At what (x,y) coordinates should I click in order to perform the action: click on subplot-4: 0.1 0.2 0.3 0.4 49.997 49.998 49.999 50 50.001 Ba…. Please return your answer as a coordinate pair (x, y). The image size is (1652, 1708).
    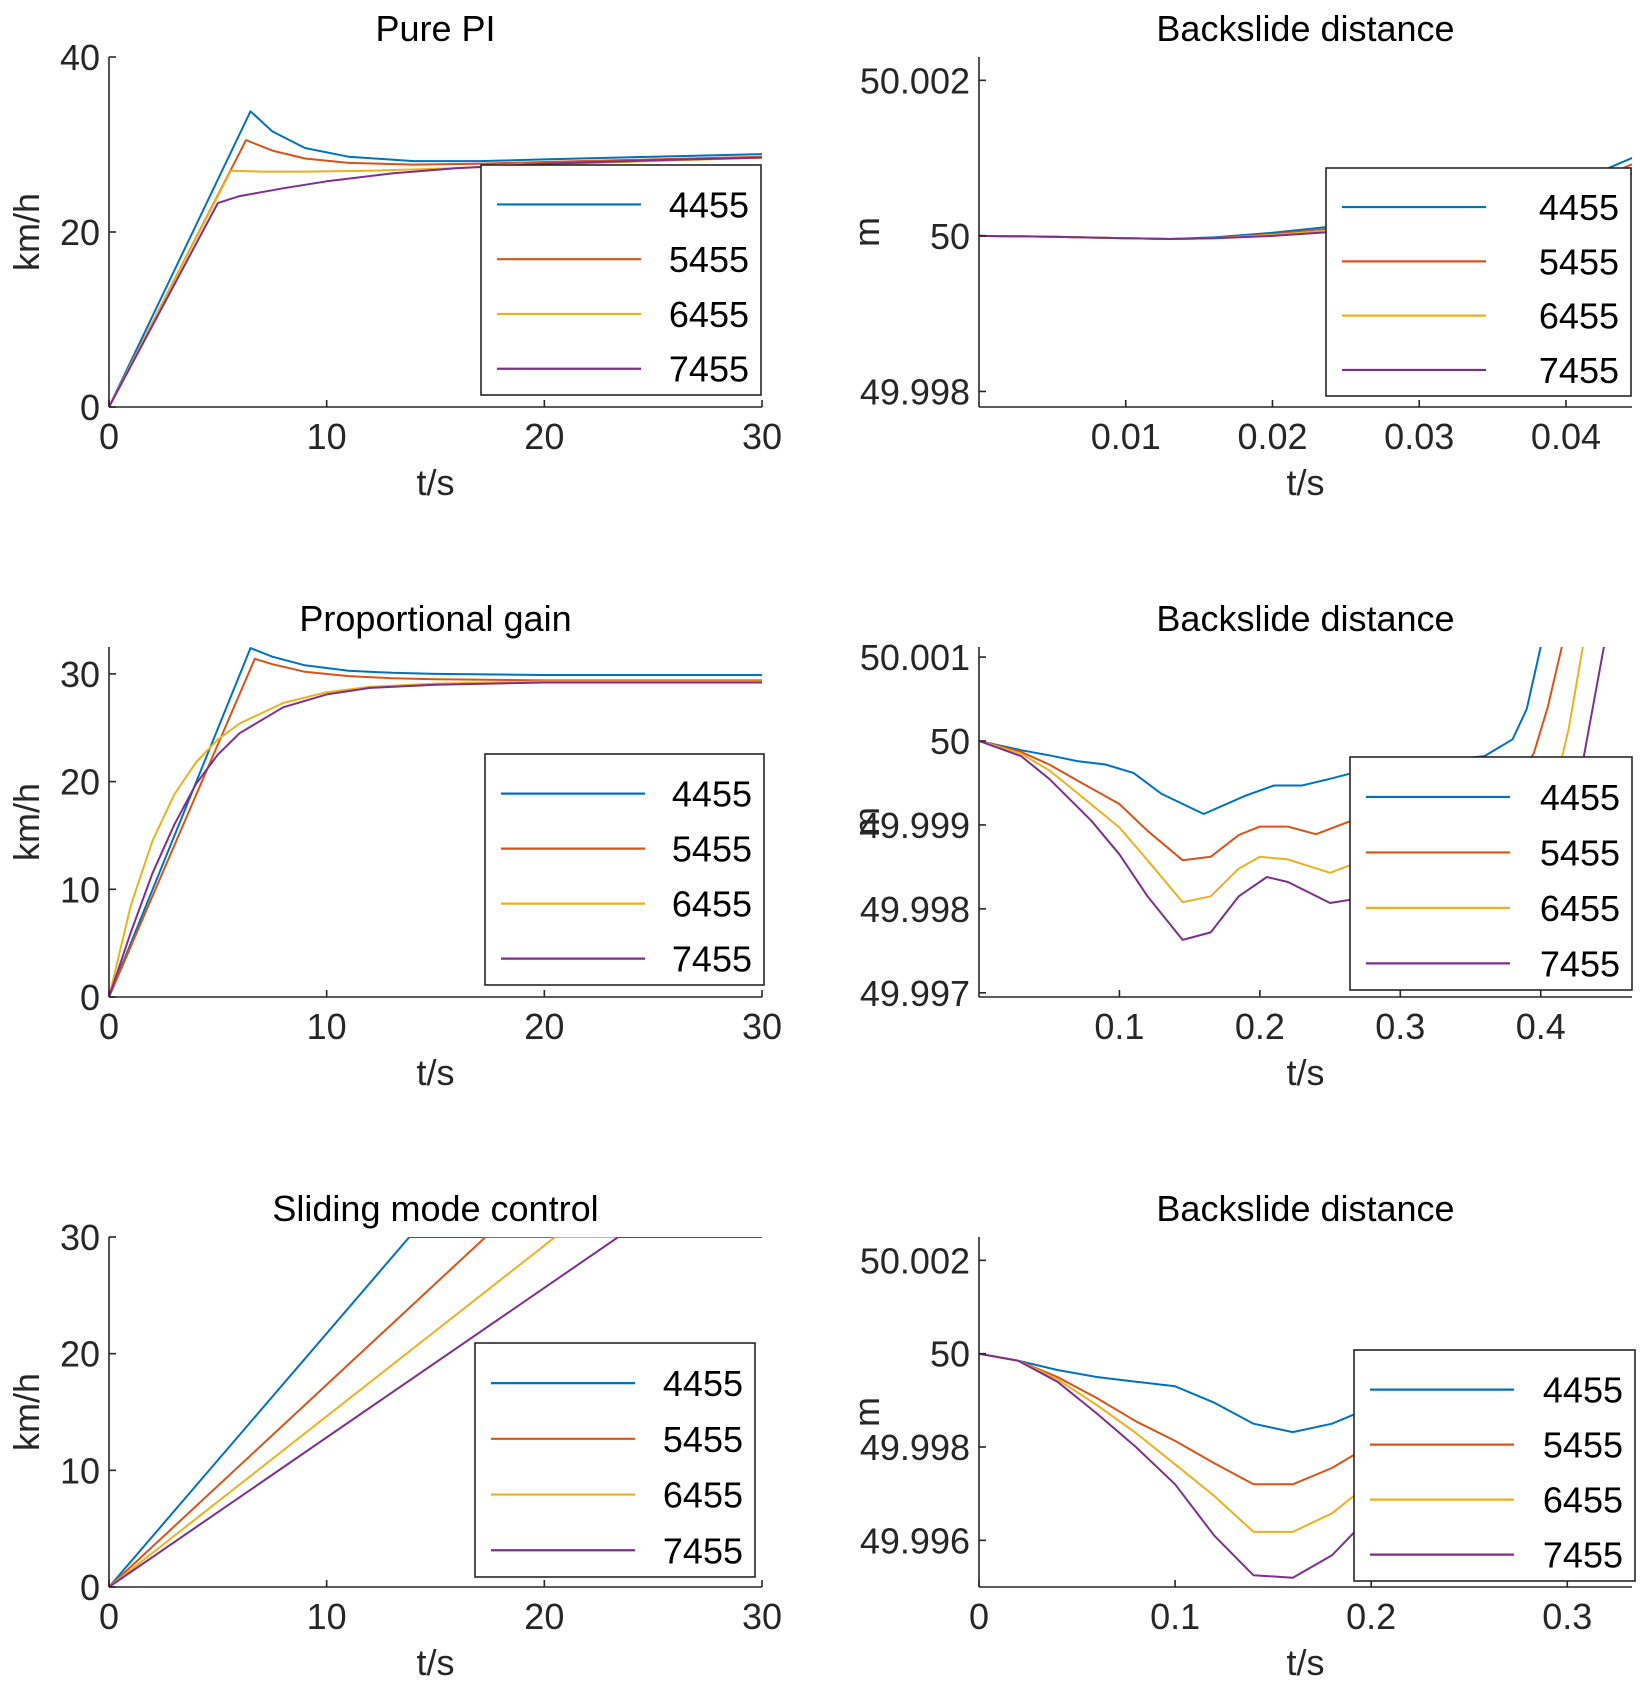
    Looking at the image, I should click on (1239, 845).